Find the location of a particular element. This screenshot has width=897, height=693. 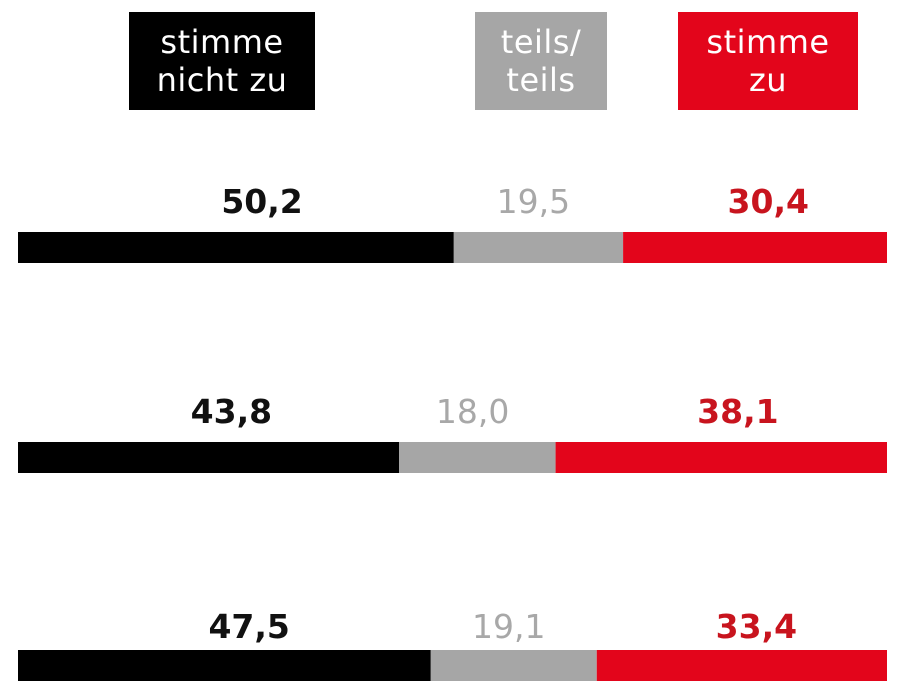

legend-stimme-nicht-zu: stimme nicht zu is located at coordinates (222, 61).